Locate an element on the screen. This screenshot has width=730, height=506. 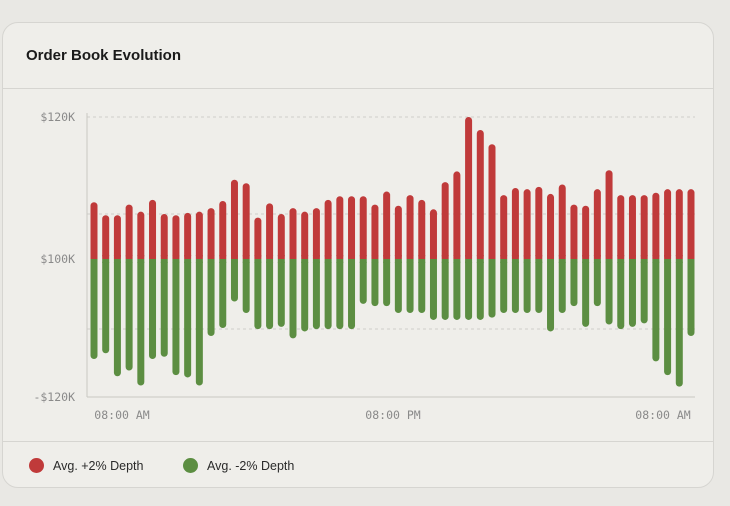
card-title: Order Book Evolution is located at coordinates (104, 55).